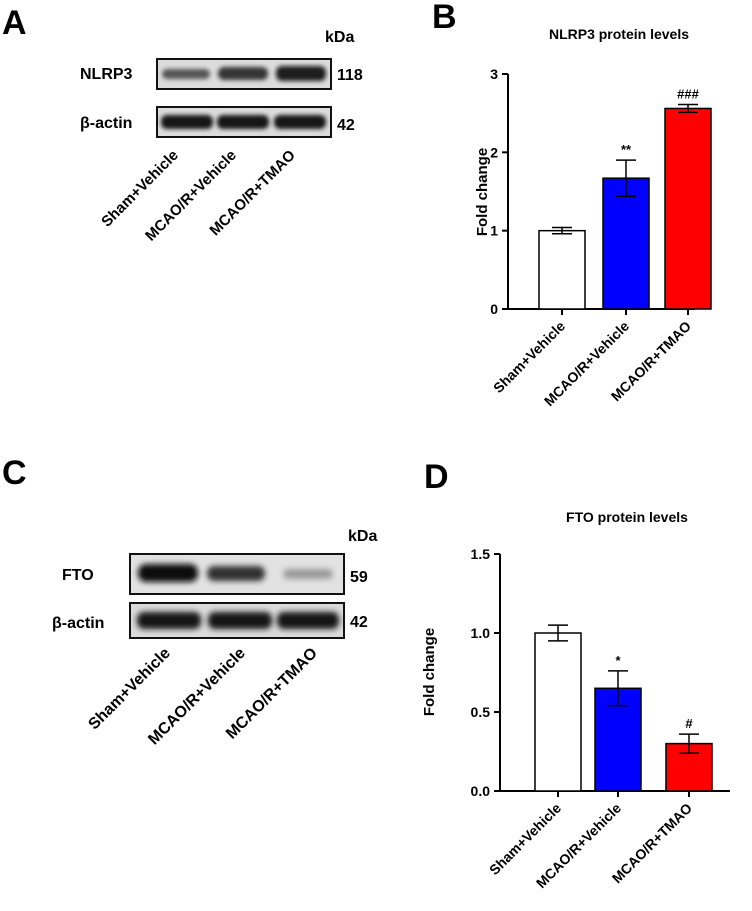 This screenshot has width=752, height=911. I want to click on y-tick-label: 0.5, so click(481, 712).